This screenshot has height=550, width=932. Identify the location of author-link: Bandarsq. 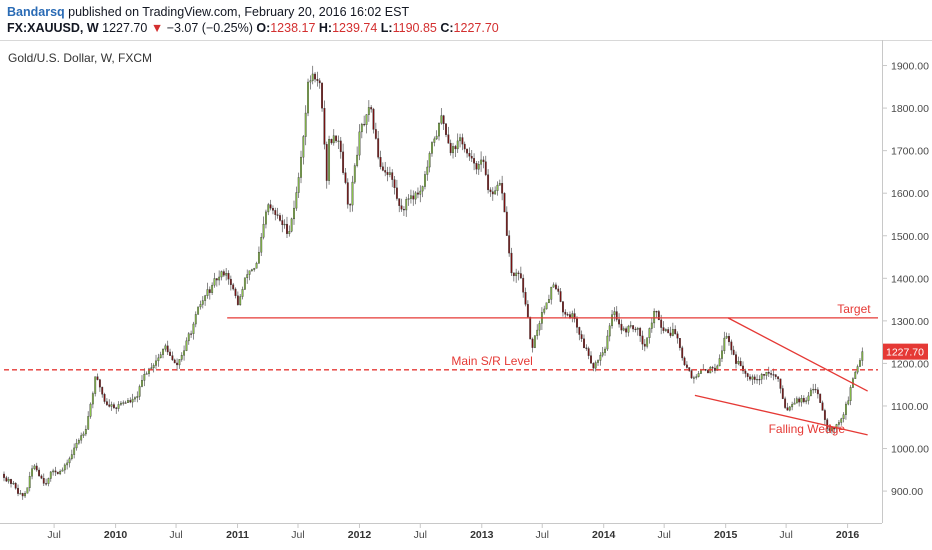
(36, 12).